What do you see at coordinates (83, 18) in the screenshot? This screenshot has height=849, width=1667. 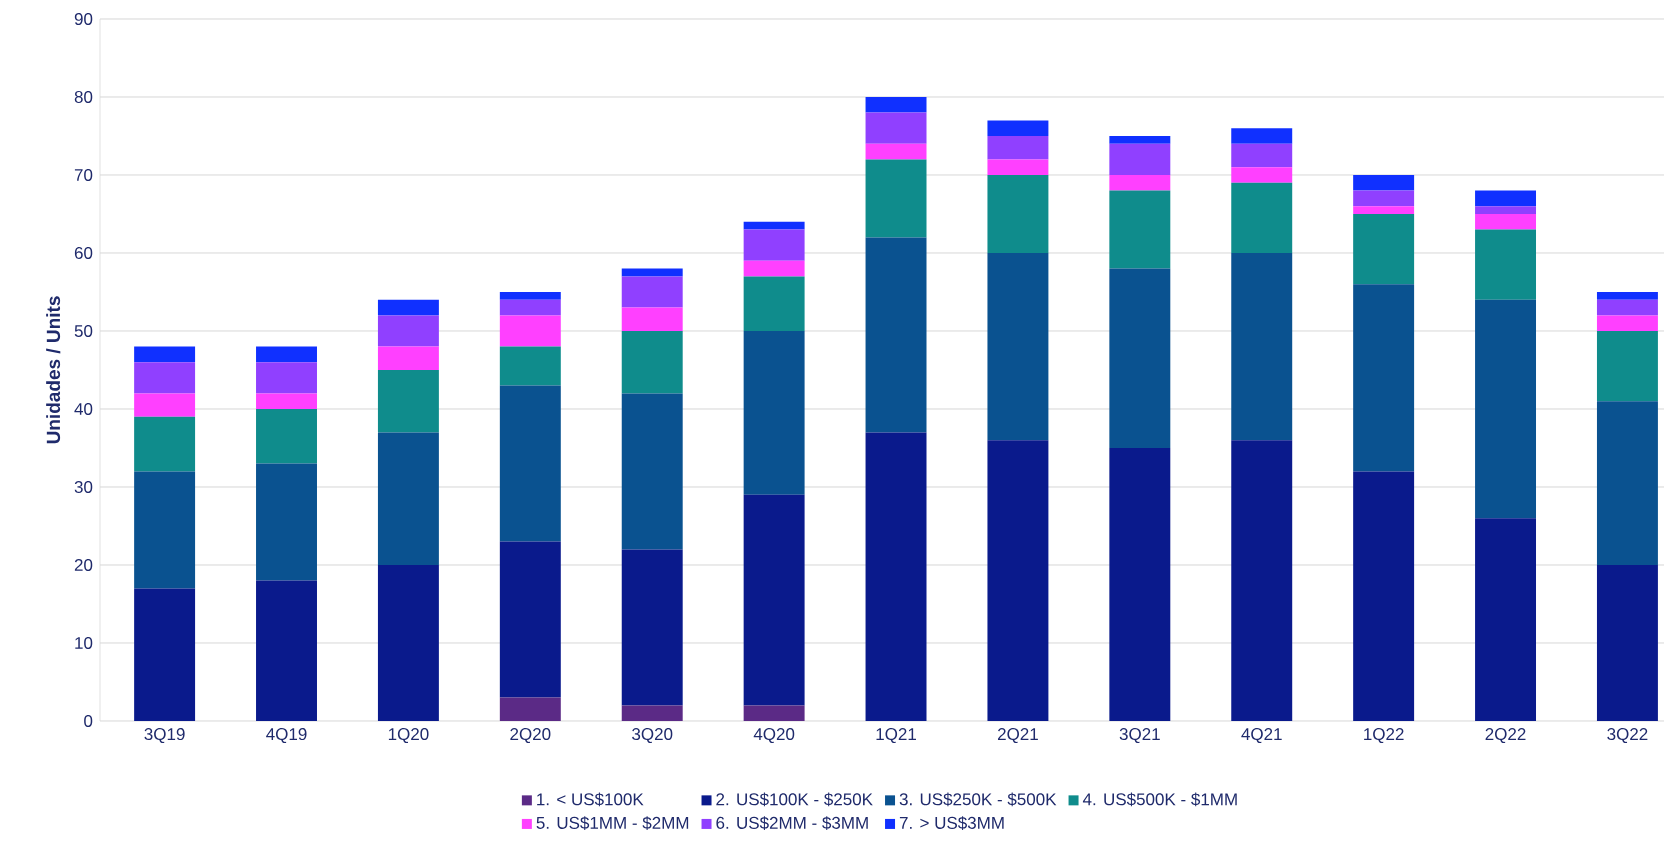 I see `y-tick-label: 90` at bounding box center [83, 18].